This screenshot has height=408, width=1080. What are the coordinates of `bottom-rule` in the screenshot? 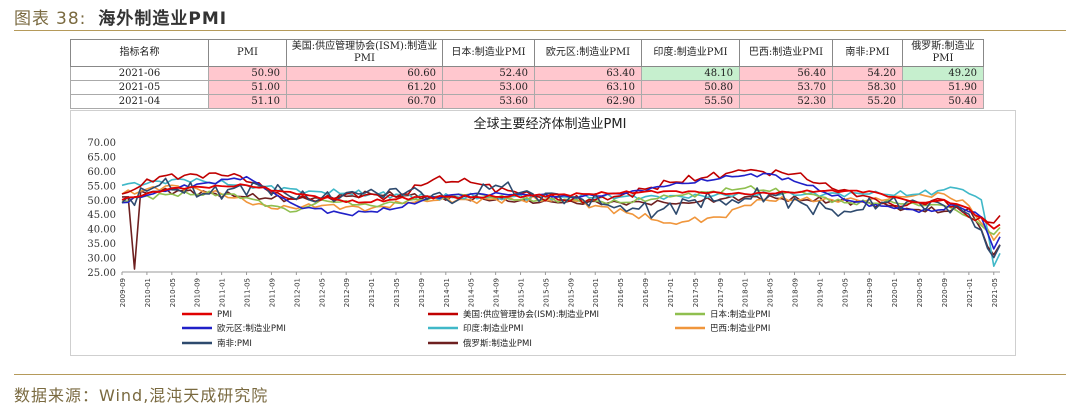 It's located at (540, 374).